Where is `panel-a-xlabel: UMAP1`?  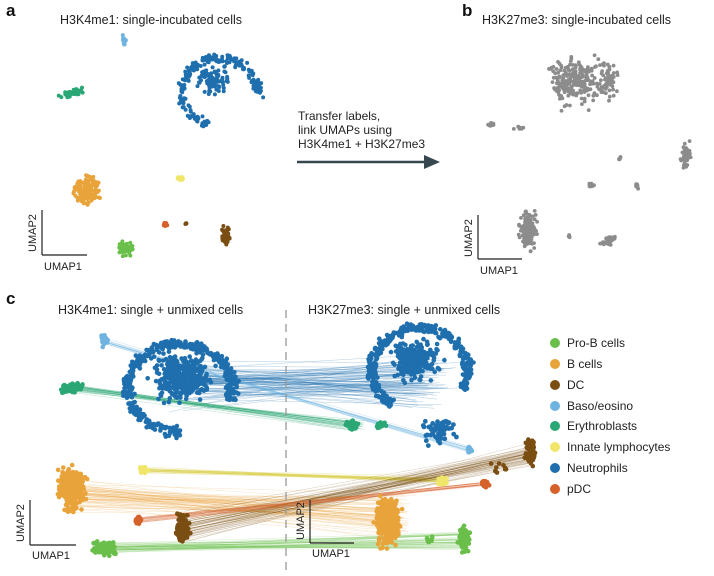 panel-a-xlabel: UMAP1 is located at coordinates (63, 267).